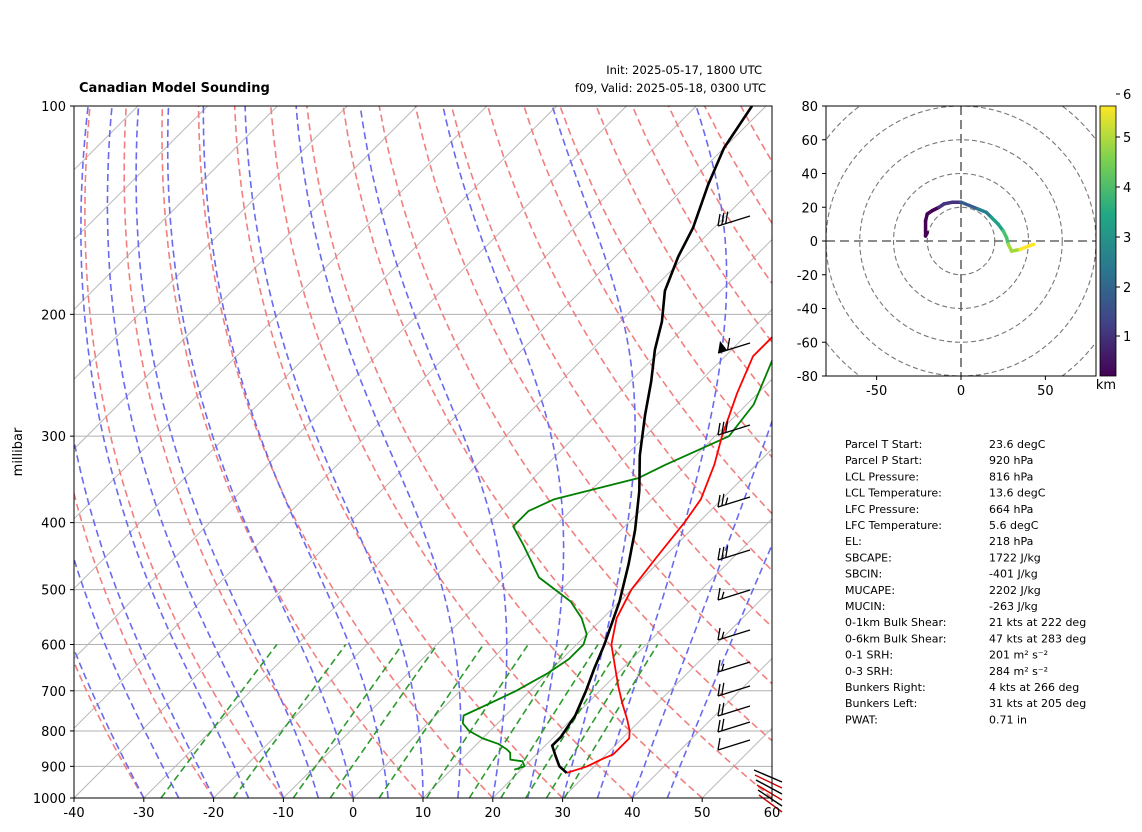  Describe the element at coordinates (1037, 622) in the screenshot. I see `param-value: 21 kts at 222 deg` at that location.